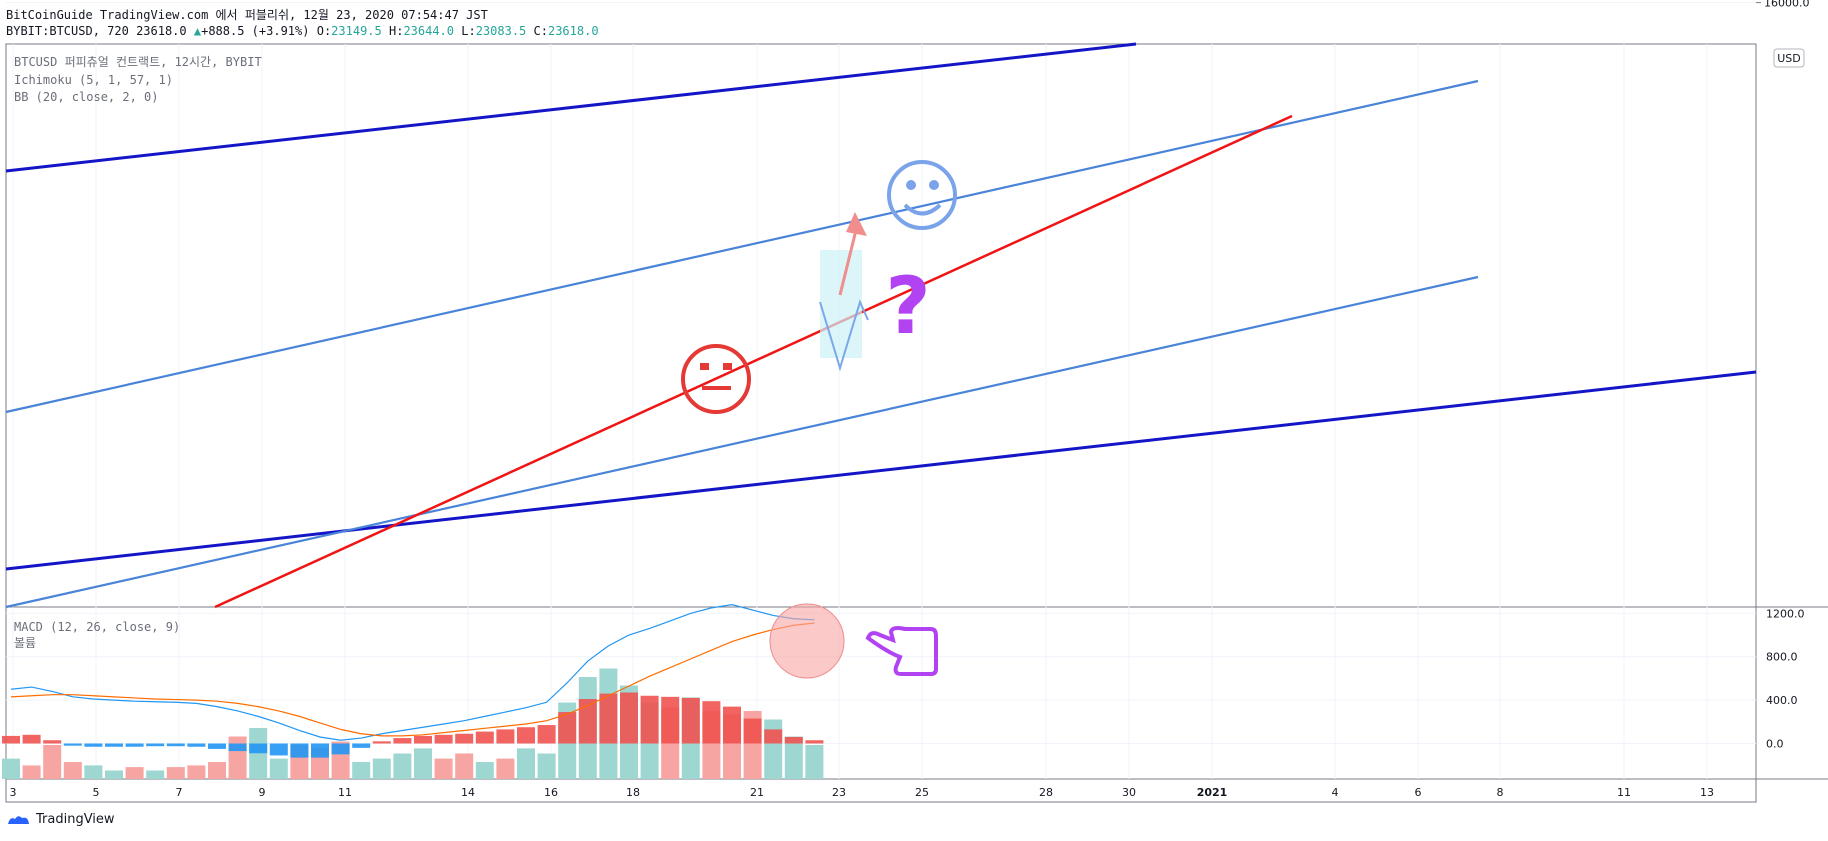  Describe the element at coordinates (1335, 792) in the screenshot. I see `time-tick-label: 4` at that location.